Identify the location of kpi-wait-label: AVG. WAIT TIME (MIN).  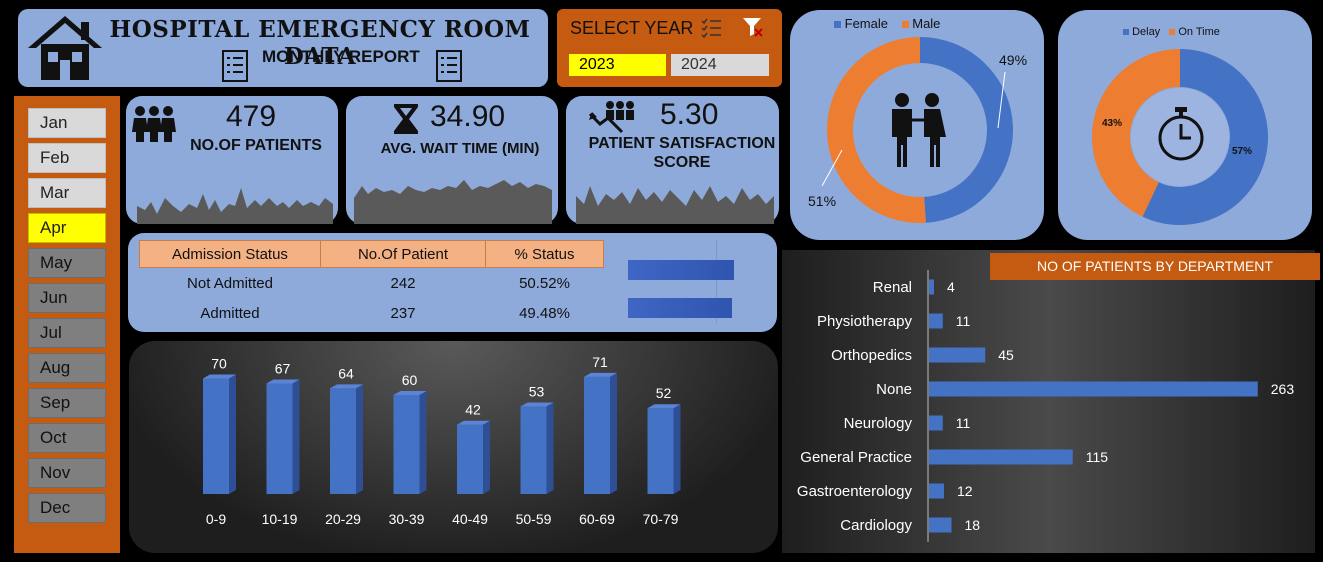
(460, 148).